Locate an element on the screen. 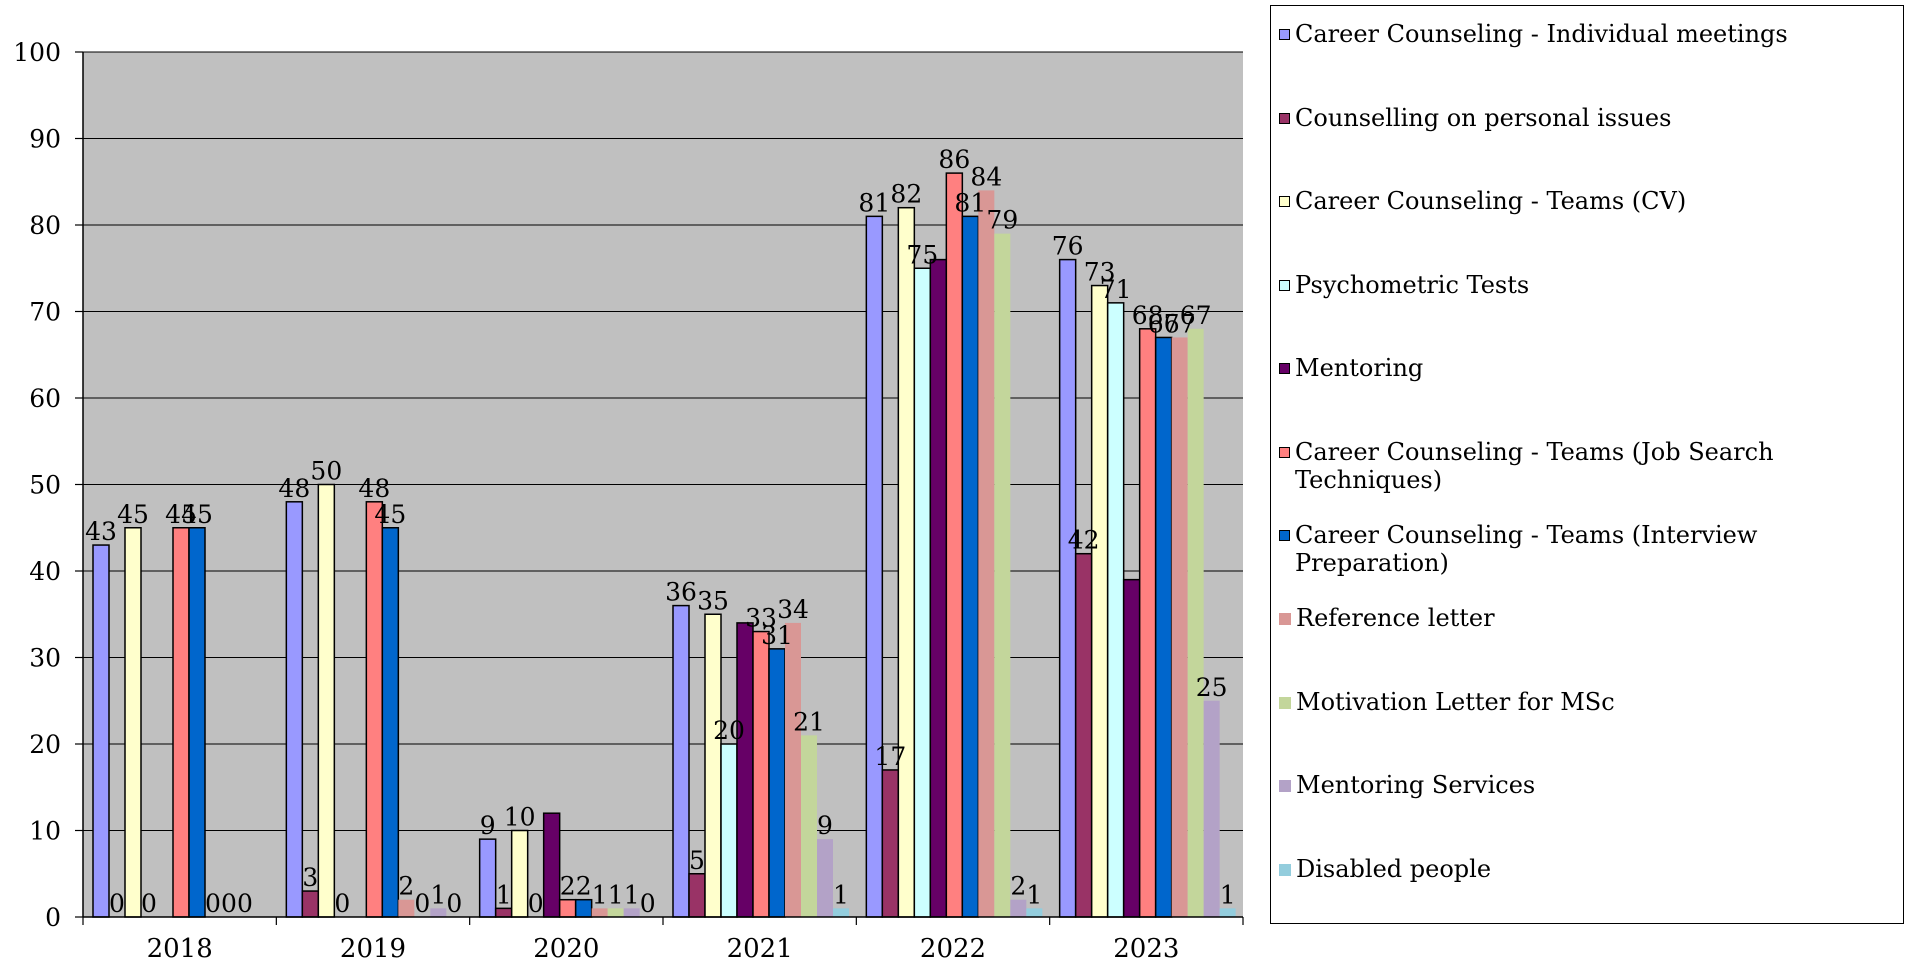 This screenshot has width=1910, height=961. data-label: 17 is located at coordinates (890, 756).